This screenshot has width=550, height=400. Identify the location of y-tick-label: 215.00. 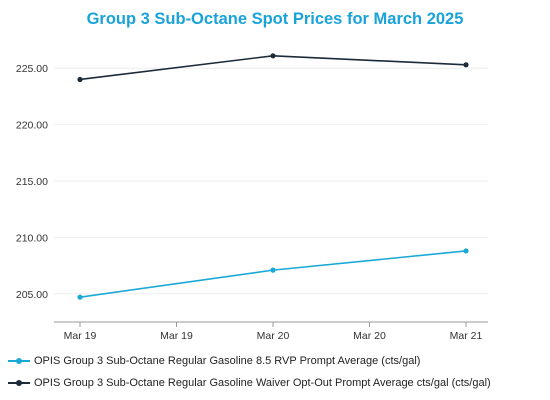
(32, 182).